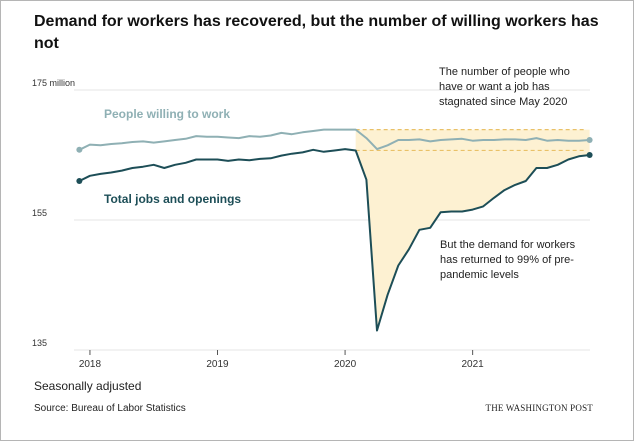 Image resolution: width=634 pixels, height=441 pixels. Describe the element at coordinates (473, 364) in the screenshot. I see `x-tick-label: 2021` at that location.